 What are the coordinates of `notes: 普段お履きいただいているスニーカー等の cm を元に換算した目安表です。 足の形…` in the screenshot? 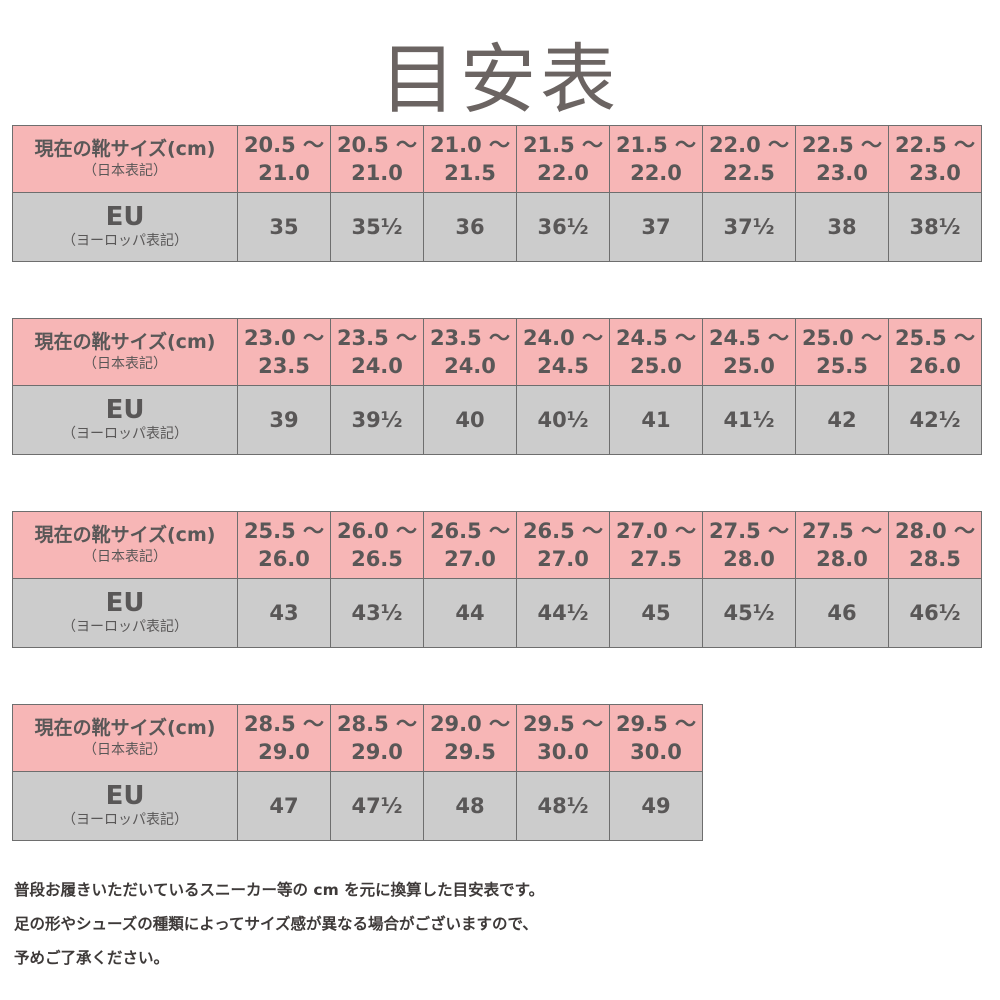 It's located at (279, 924).